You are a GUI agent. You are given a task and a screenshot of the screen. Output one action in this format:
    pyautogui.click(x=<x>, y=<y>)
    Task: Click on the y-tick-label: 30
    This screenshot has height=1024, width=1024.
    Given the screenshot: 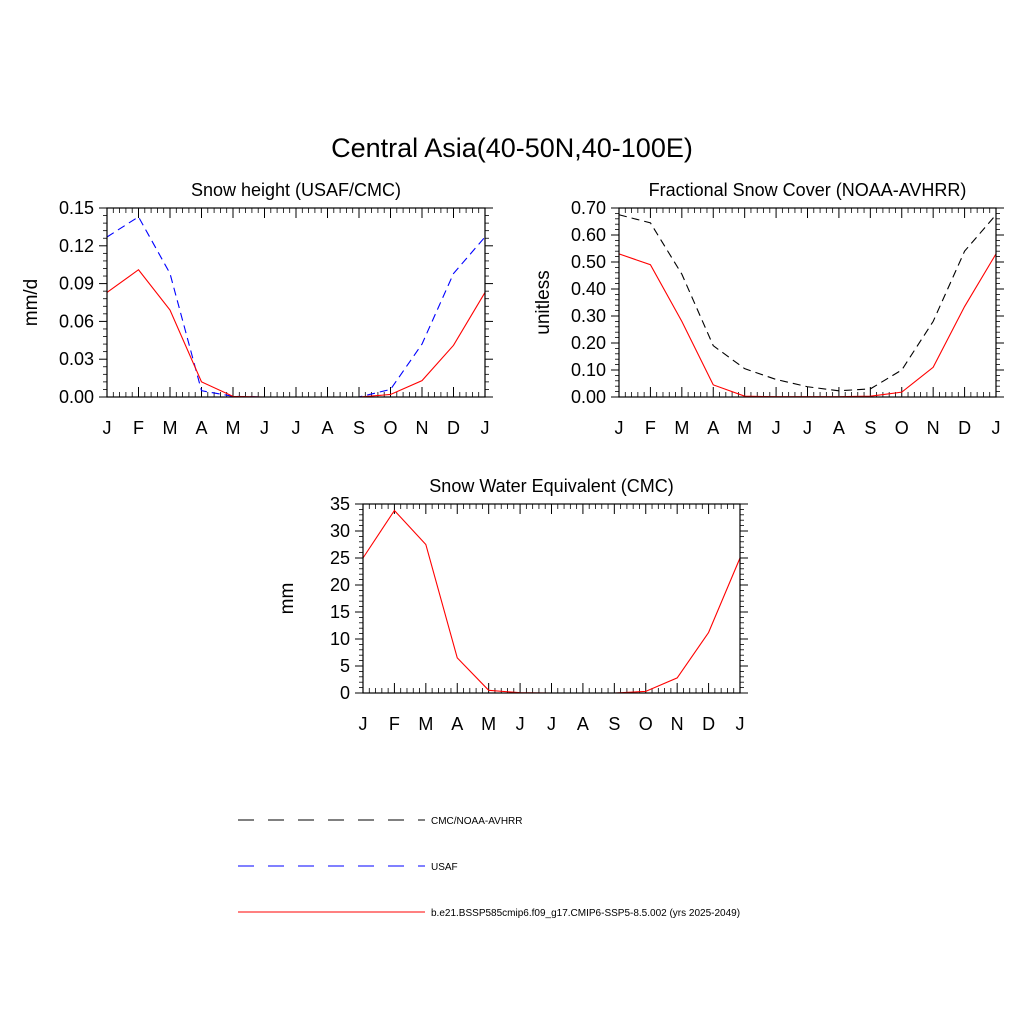 What is the action you would take?
    pyautogui.click(x=340, y=531)
    